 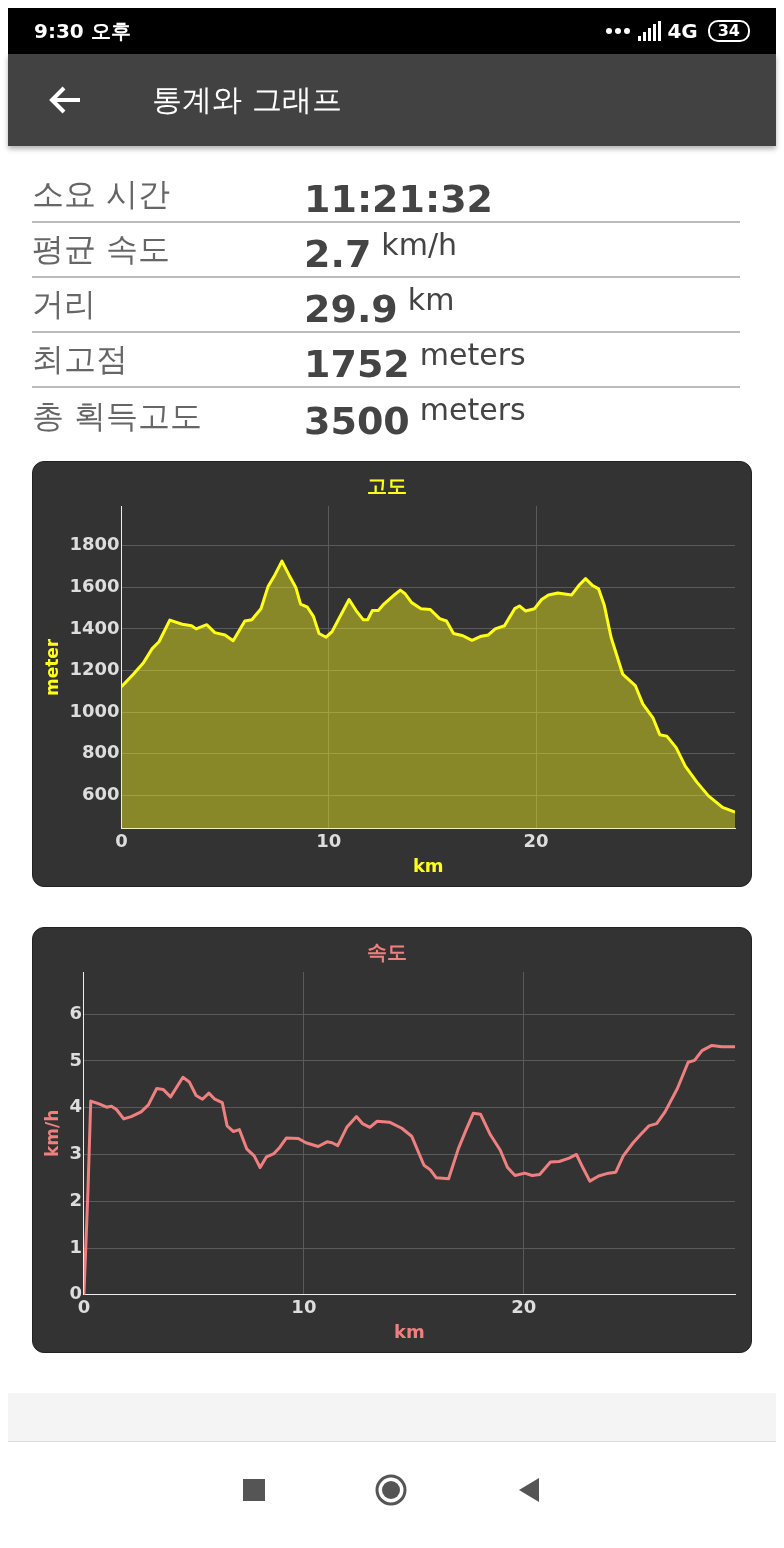 I want to click on text: 총 획득고도, so click(x=118, y=416).